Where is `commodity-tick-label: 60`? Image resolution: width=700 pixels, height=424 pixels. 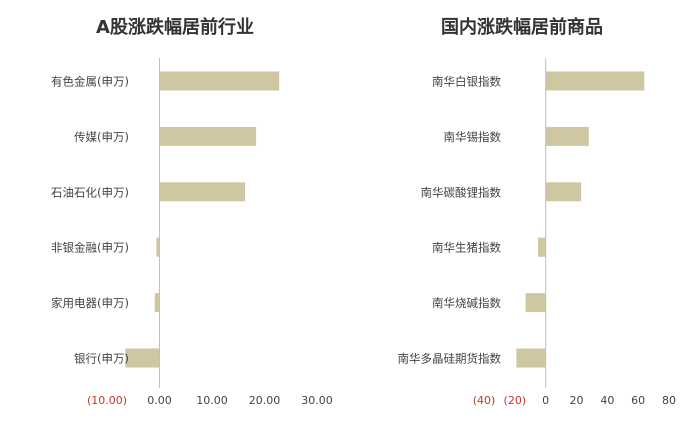 commodity-tick-label: 60 is located at coordinates (638, 400).